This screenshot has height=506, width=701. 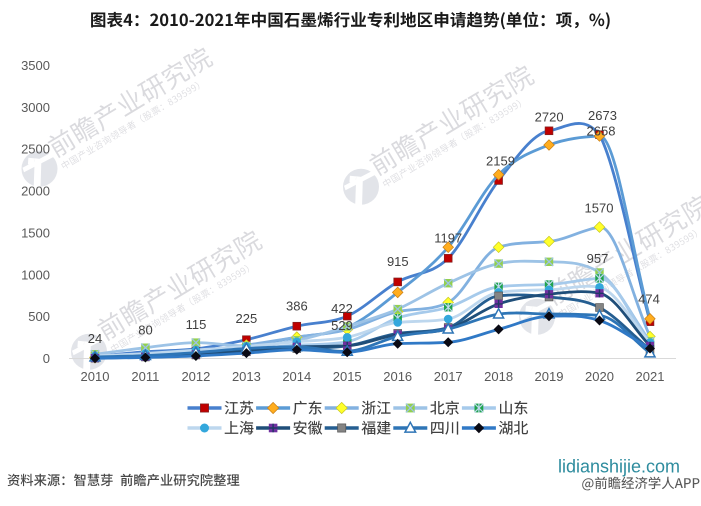 I want to click on svg-text: 2020, so click(x=599, y=376).